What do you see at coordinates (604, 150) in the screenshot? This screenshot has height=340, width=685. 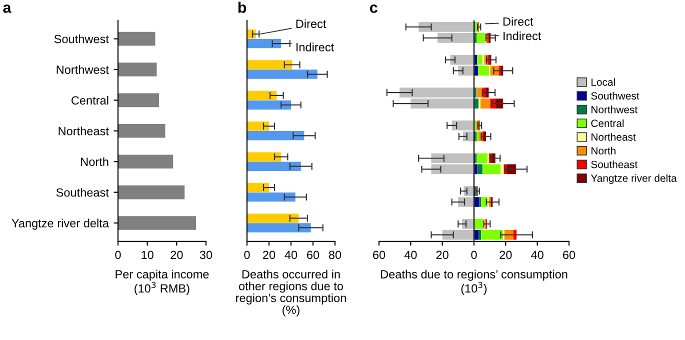 I see `legend-label: North` at bounding box center [604, 150].